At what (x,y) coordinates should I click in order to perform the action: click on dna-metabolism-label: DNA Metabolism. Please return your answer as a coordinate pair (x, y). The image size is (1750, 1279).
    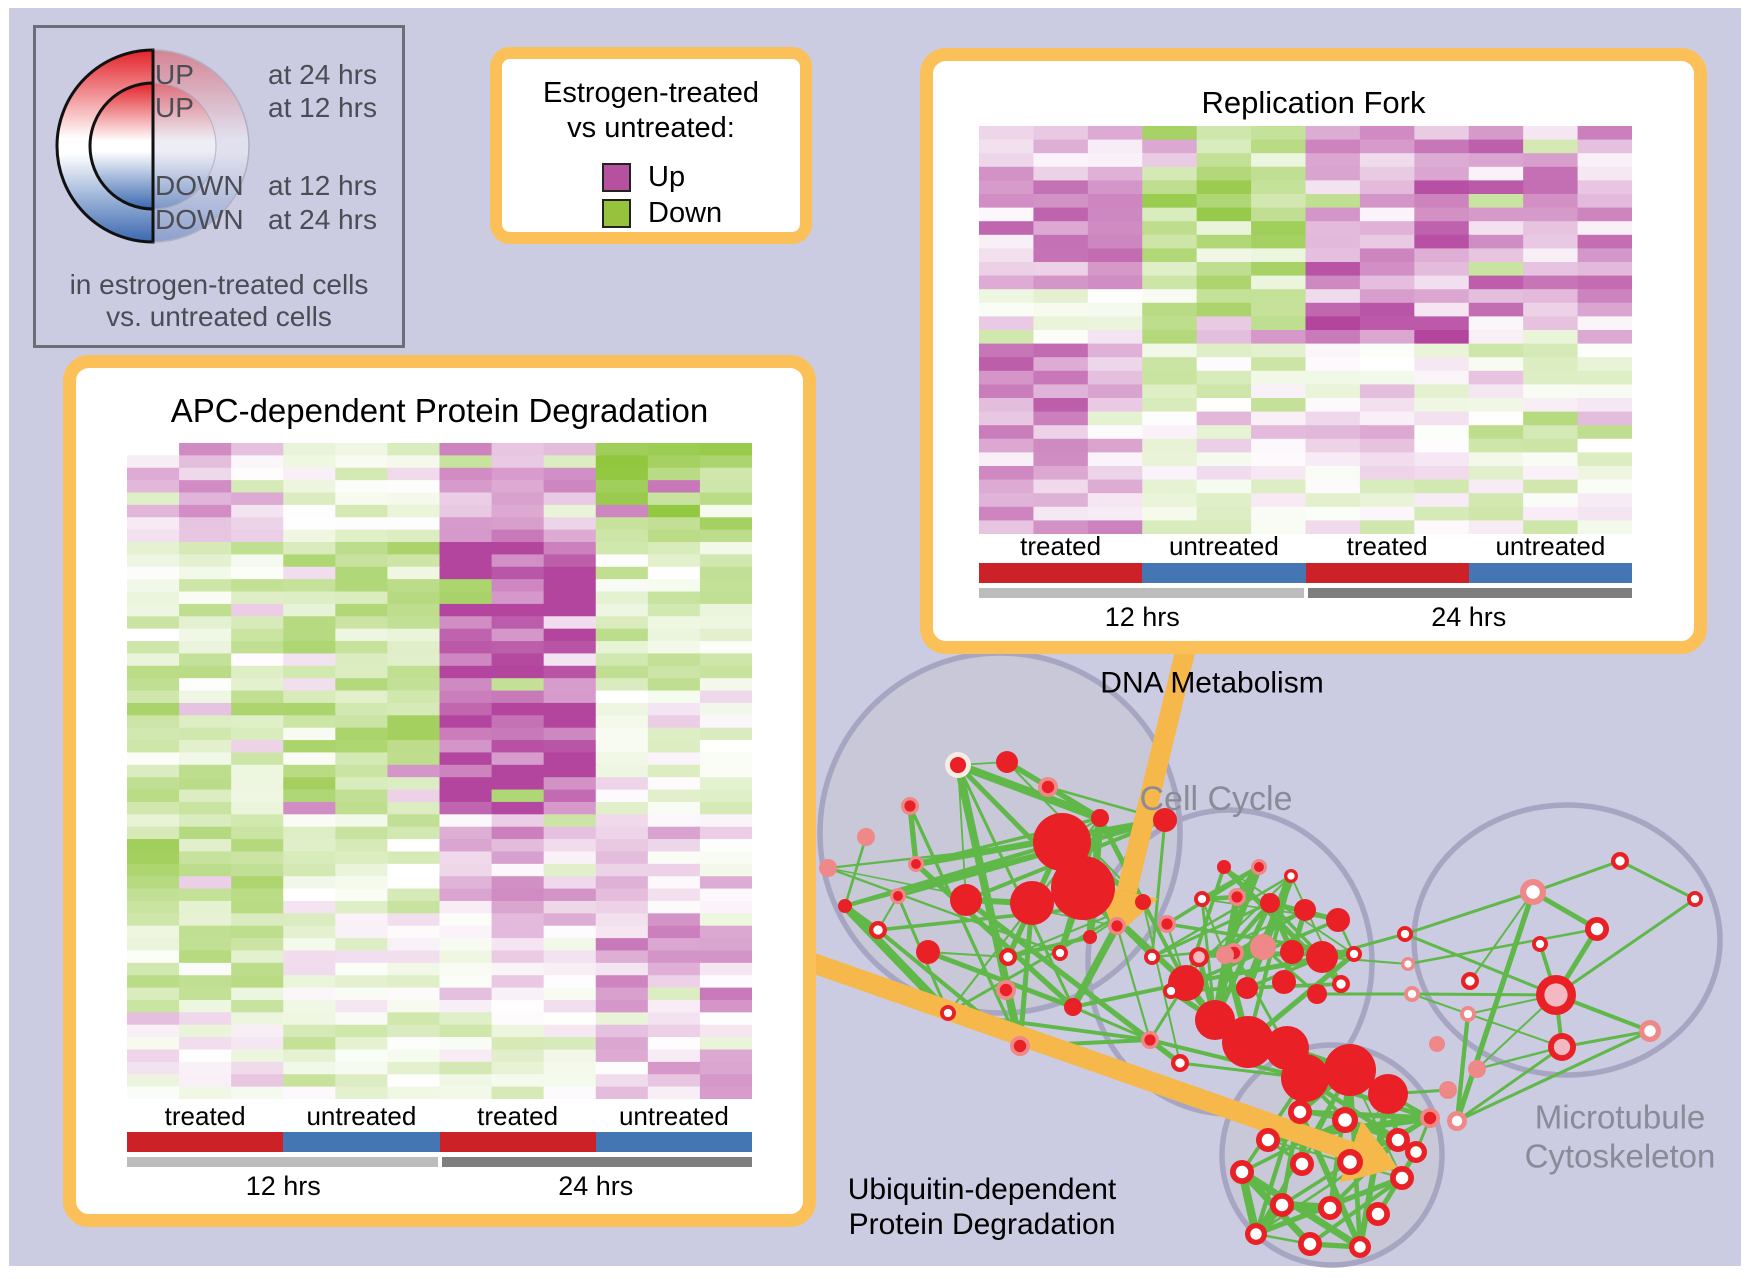
    Looking at the image, I should click on (1211, 682).